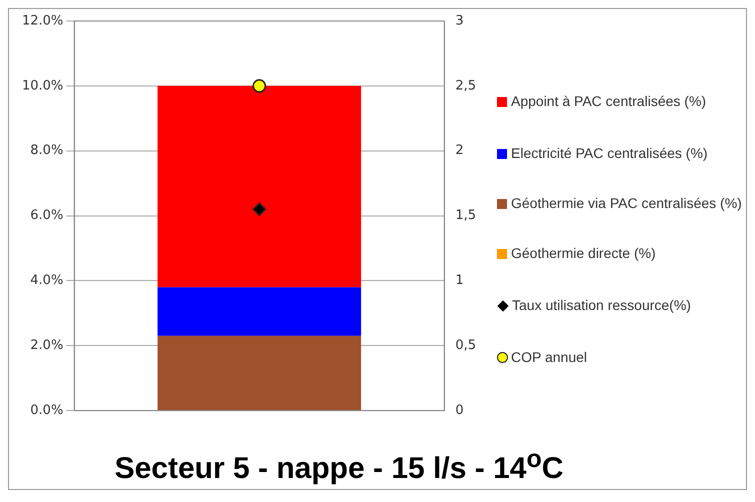 The image size is (755, 502). I want to click on y-tick-label: 4.0%, so click(47, 280).